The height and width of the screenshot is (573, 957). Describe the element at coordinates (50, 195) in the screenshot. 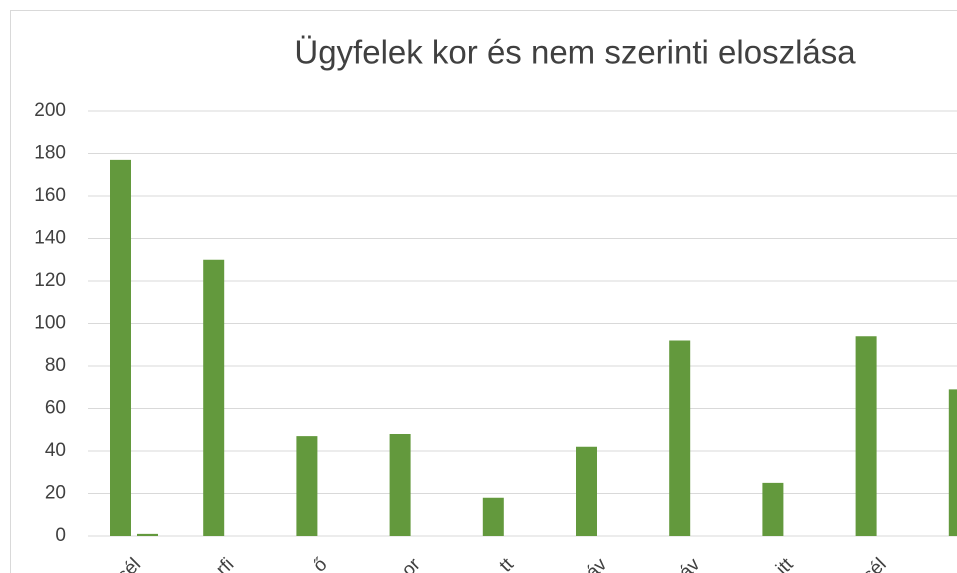

I see `y-tick-label: 160` at that location.